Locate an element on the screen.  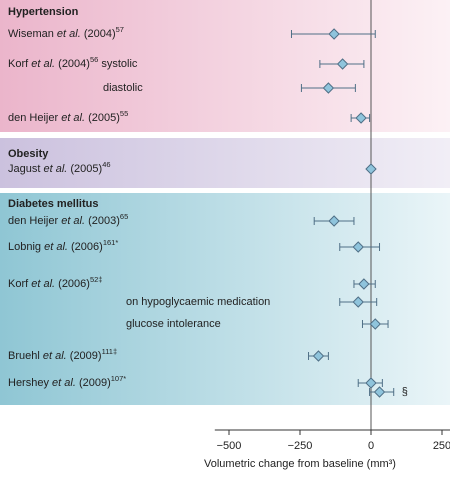
study-label: Jagust et al. (2005)46 is located at coordinates (59, 167).